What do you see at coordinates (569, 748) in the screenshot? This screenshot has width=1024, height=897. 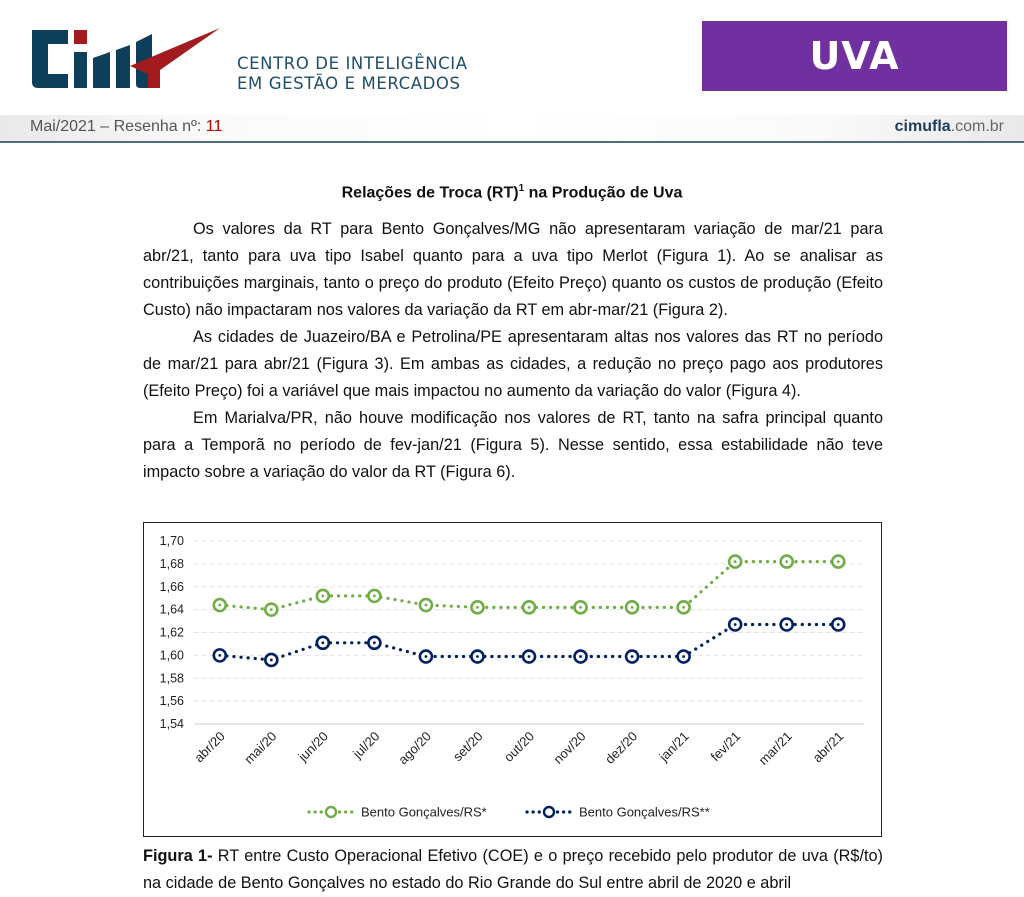 I see `x-tick-label: nov/20` at bounding box center [569, 748].